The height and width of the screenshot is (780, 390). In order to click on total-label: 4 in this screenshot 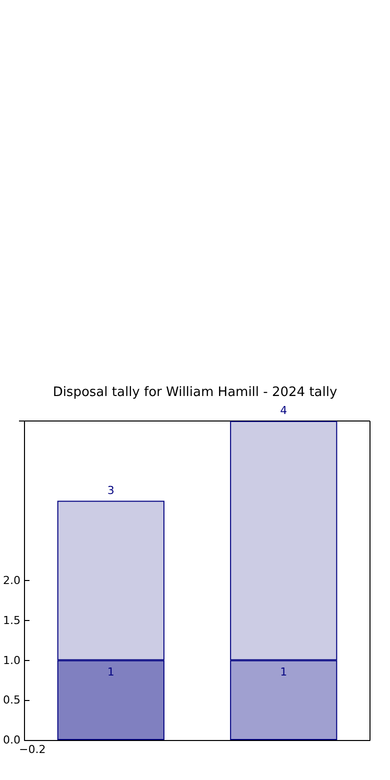, I will do `click(284, 410)`.